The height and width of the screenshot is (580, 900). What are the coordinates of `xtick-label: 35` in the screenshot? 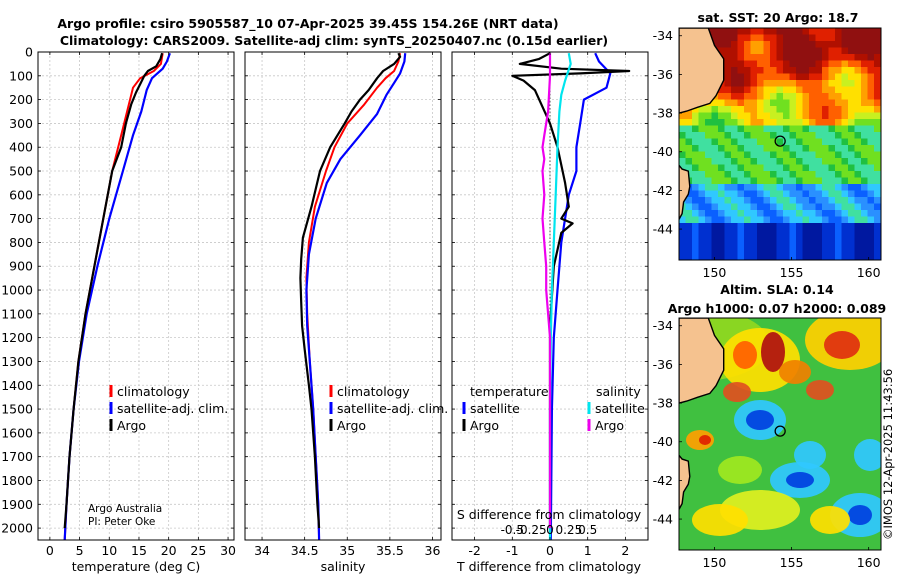 It's located at (347, 550).